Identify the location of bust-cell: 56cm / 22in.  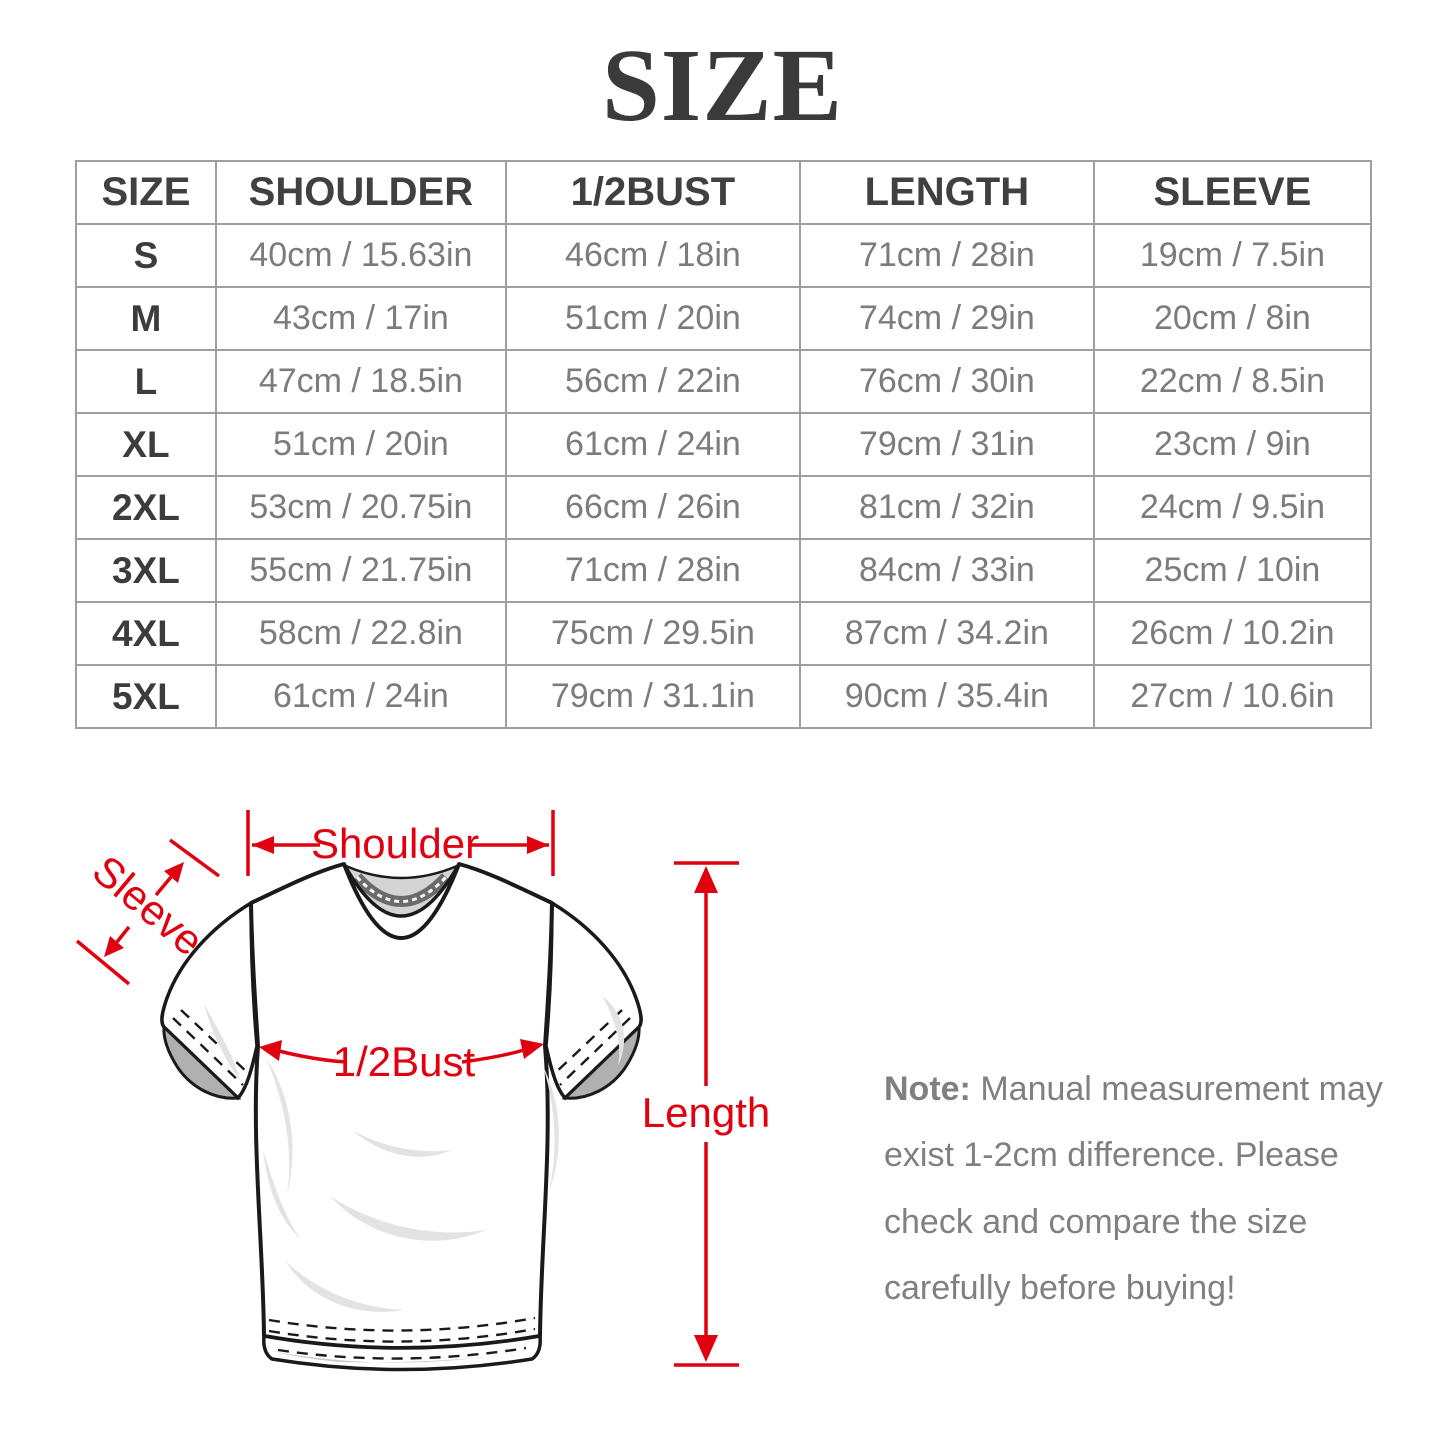
(652, 381).